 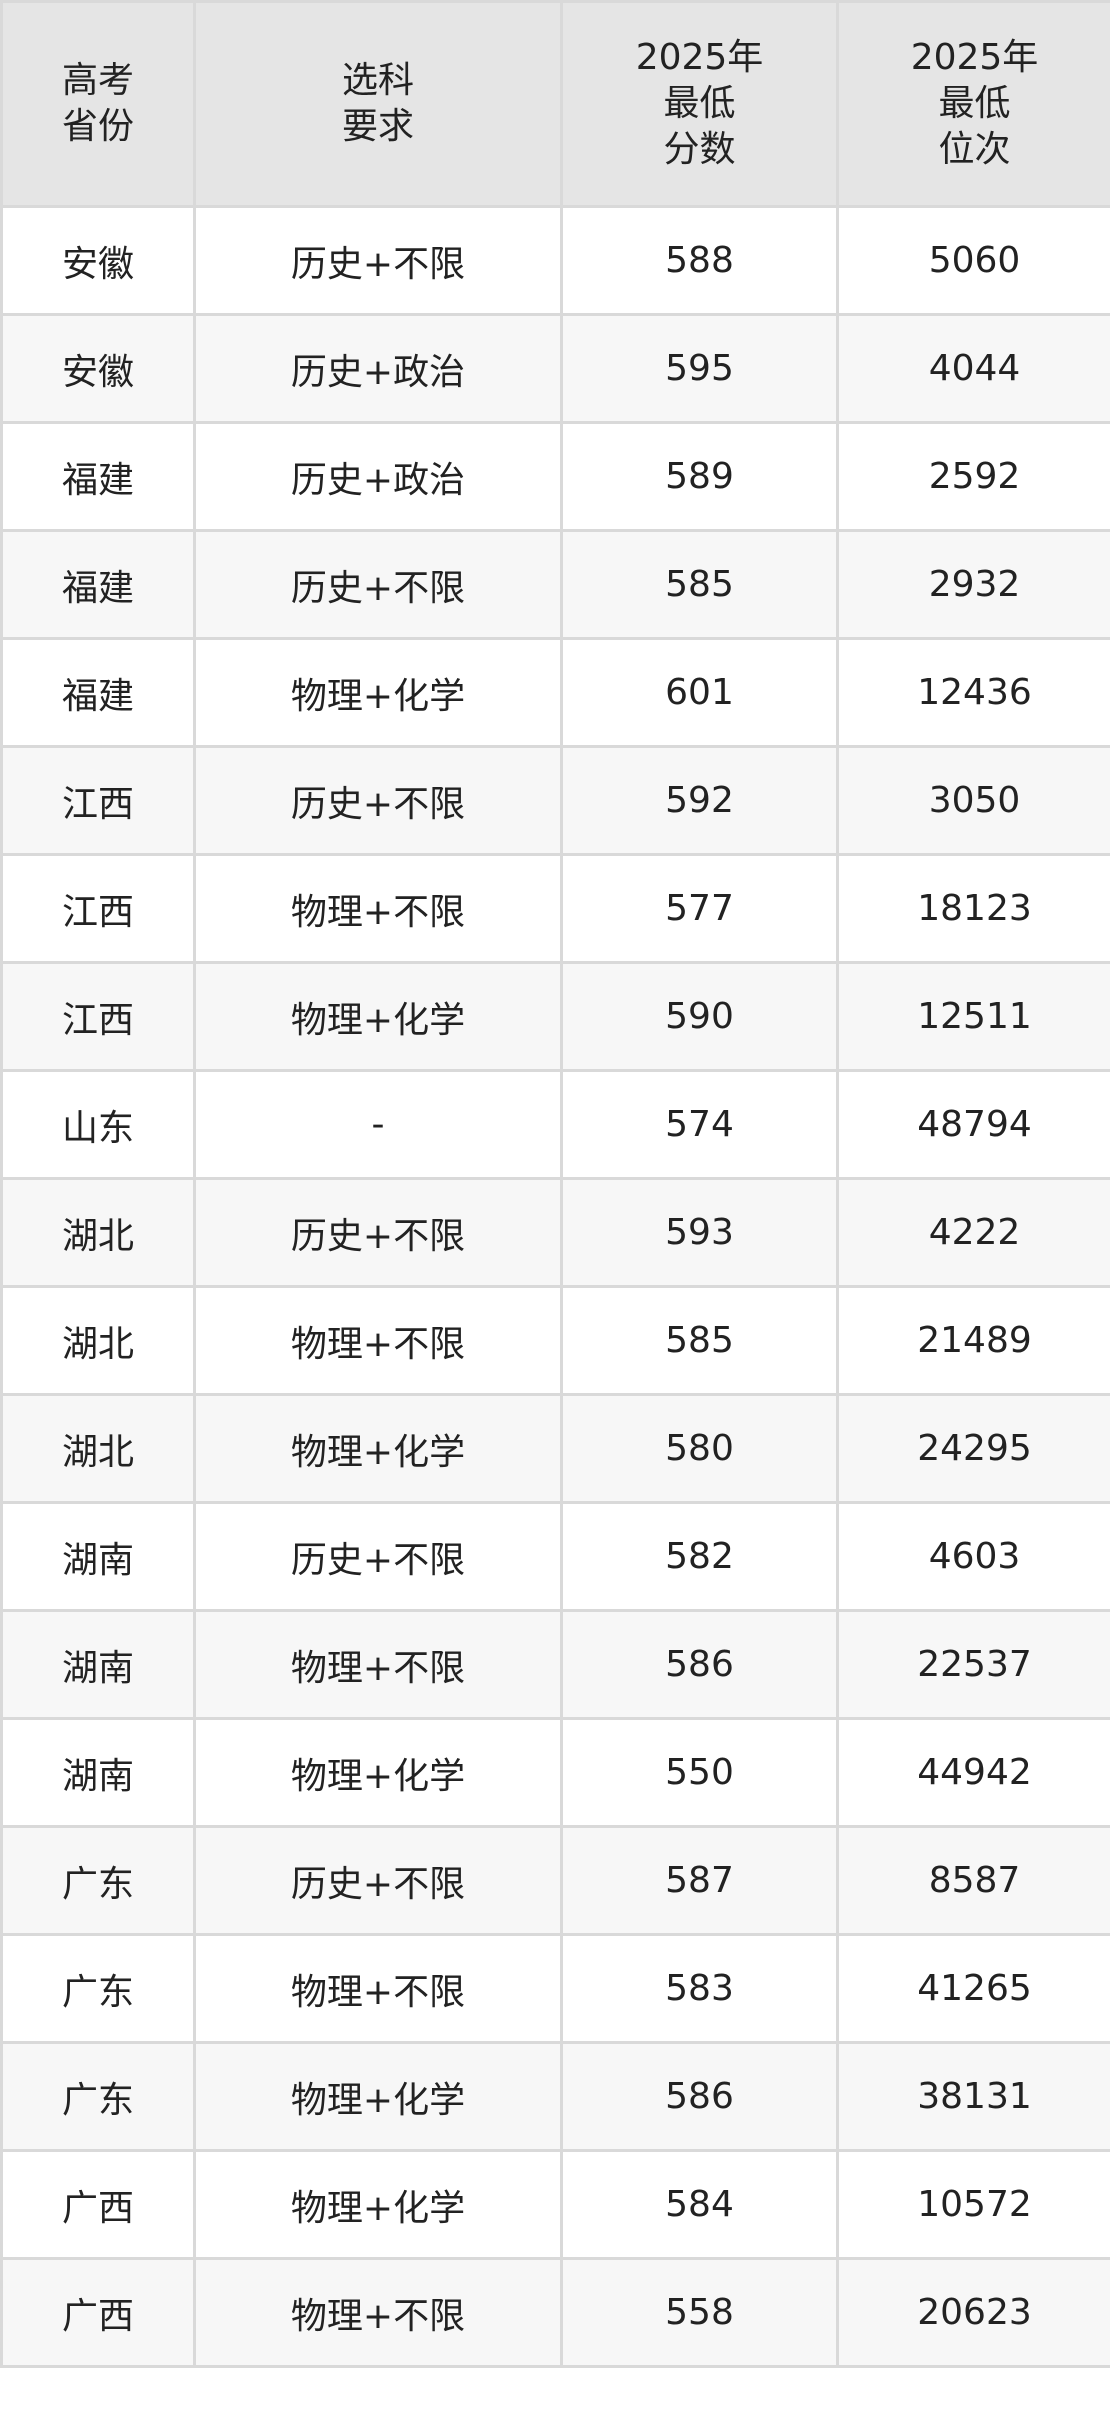 What do you see at coordinates (699, 260) in the screenshot?
I see `cell-min-score: 588` at bounding box center [699, 260].